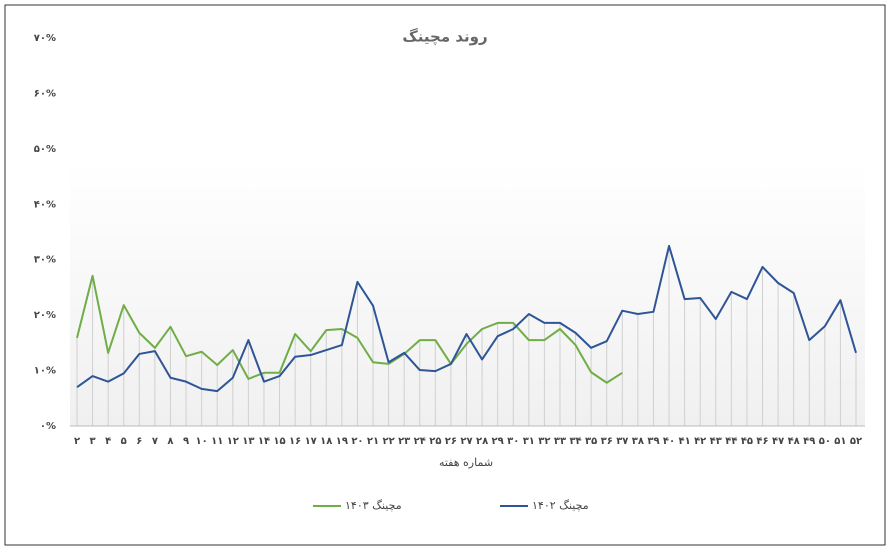 This screenshot has width=890, height=550. What do you see at coordinates (420, 441) in the screenshot?
I see `x-tick-label: ۲۴` at bounding box center [420, 441].